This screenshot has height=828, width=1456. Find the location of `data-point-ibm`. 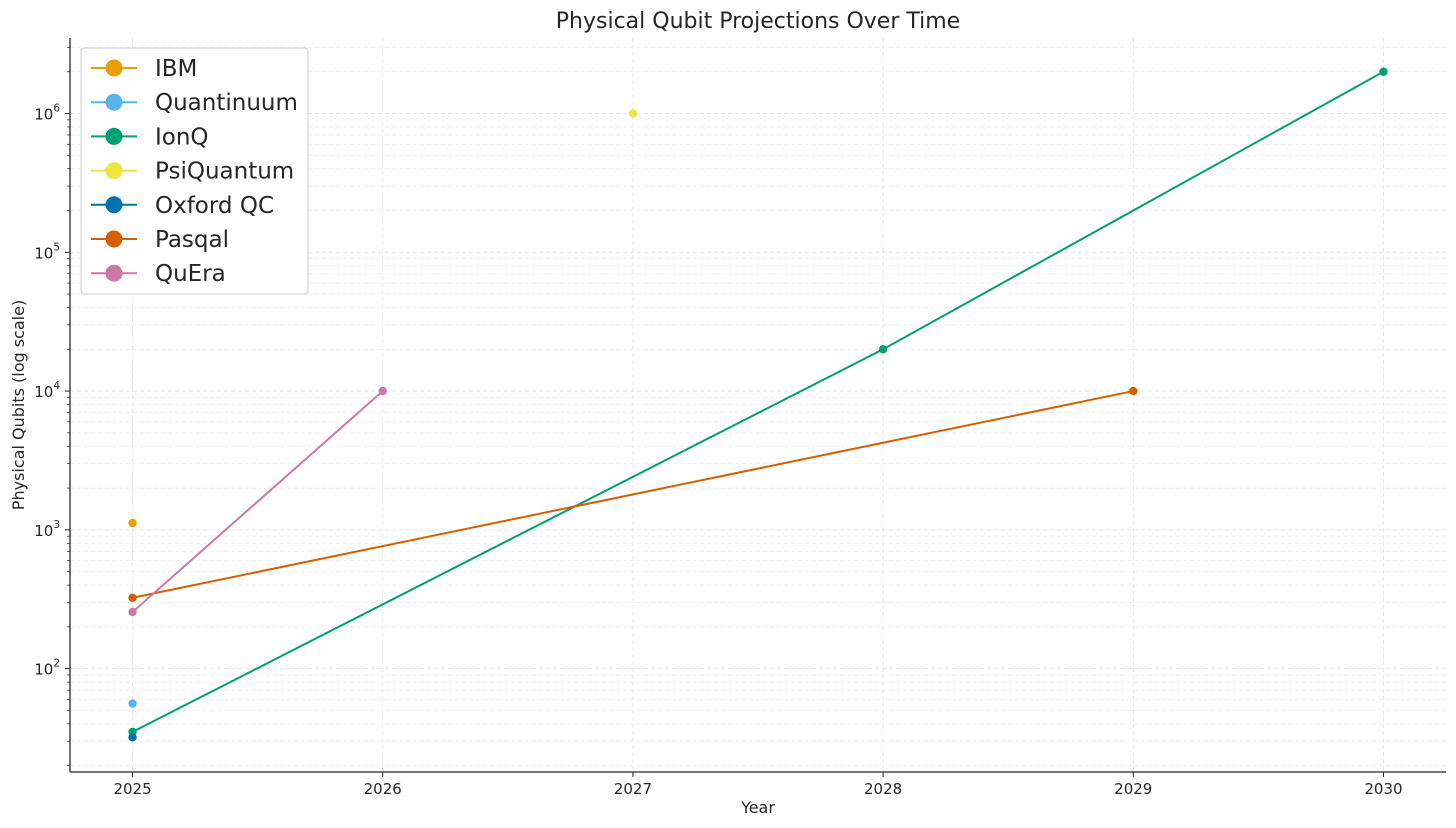

data-point-ibm is located at coordinates (132, 523).